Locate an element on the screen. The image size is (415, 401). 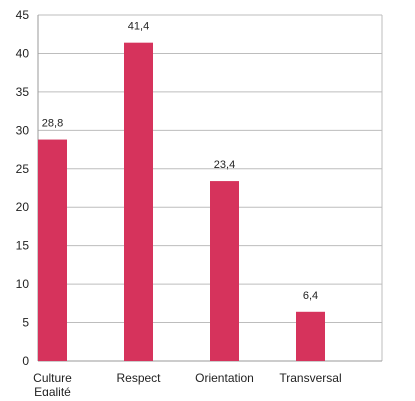
data-label: 23,4 is located at coordinates (224, 165).